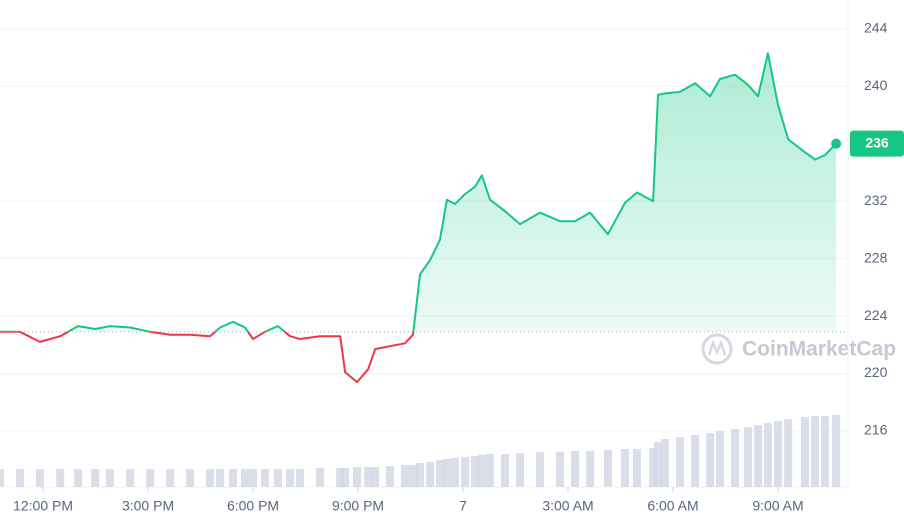 This screenshot has width=904, height=522. What do you see at coordinates (819, 349) in the screenshot?
I see `watermark: CoinMarketCap` at bounding box center [819, 349].